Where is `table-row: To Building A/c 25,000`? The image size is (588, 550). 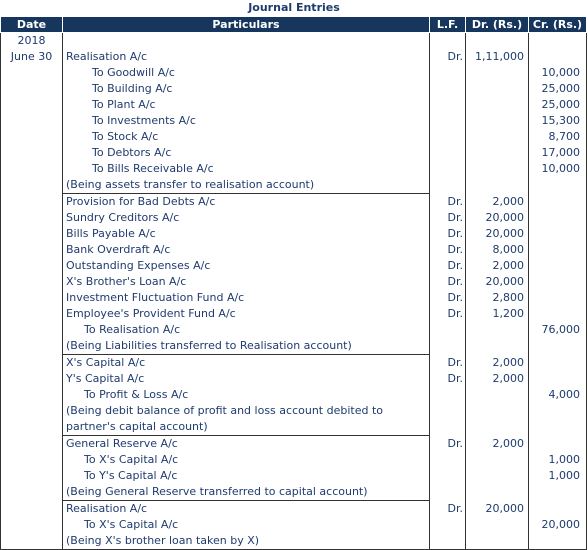
table-row: To Building A/c 25,000 is located at coordinates (293, 89).